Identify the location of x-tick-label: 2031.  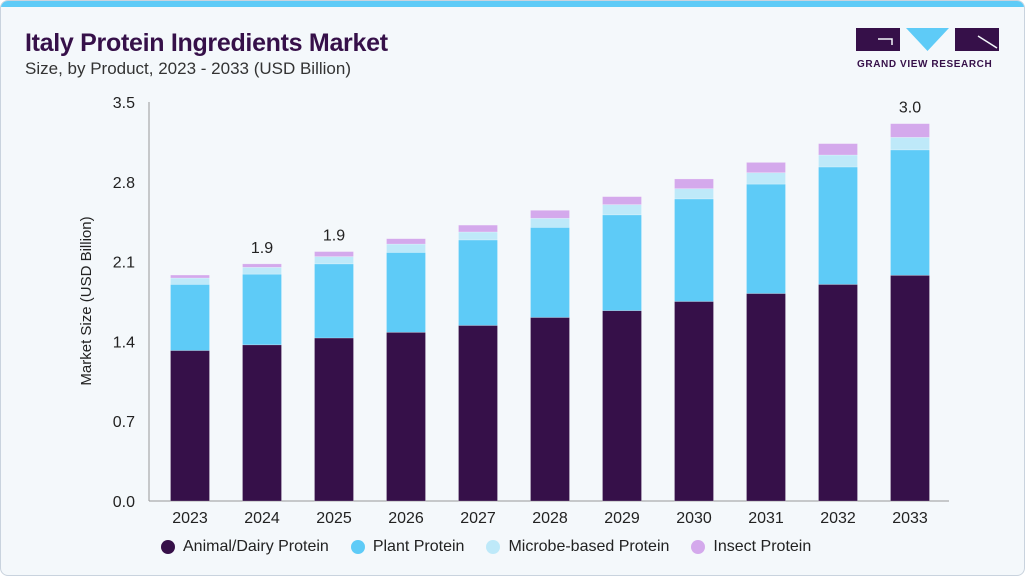
(766, 518).